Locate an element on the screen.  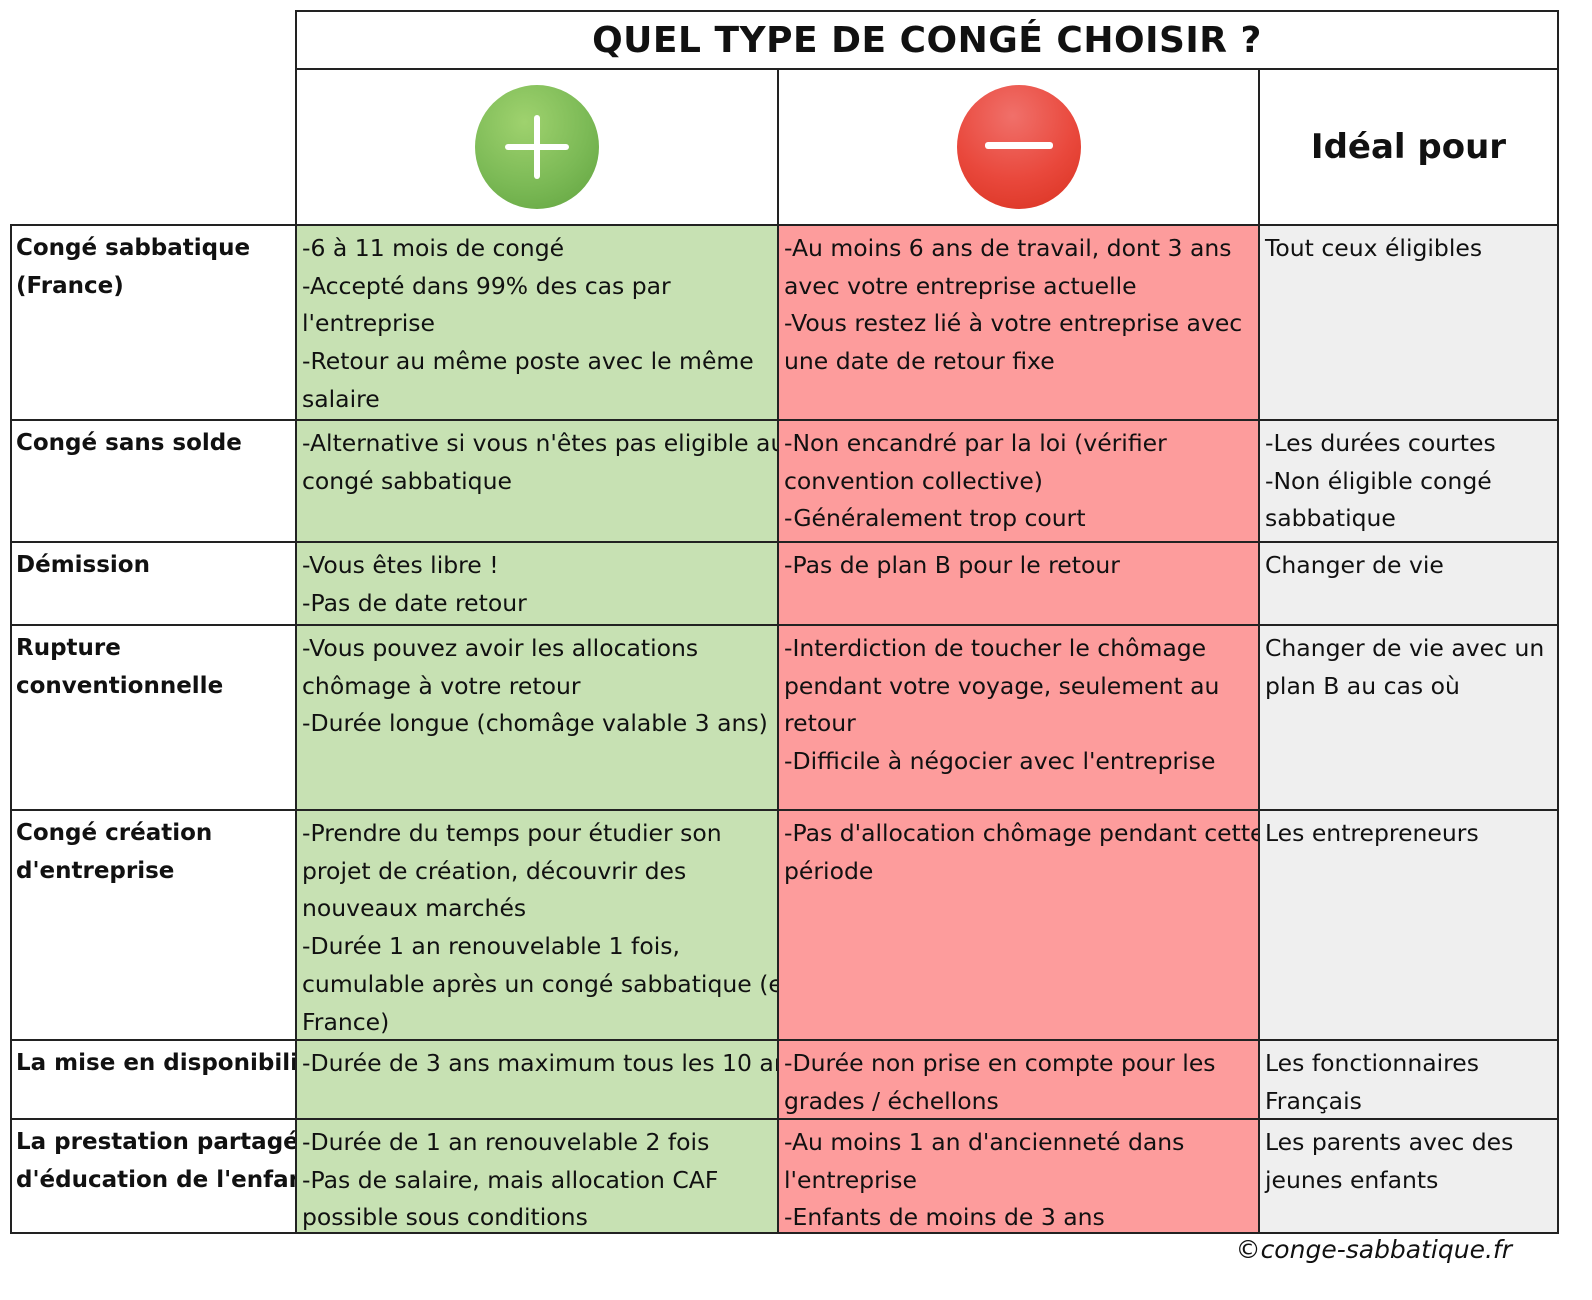
text-line: grades / échellons is located at coordinates (891, 1100).